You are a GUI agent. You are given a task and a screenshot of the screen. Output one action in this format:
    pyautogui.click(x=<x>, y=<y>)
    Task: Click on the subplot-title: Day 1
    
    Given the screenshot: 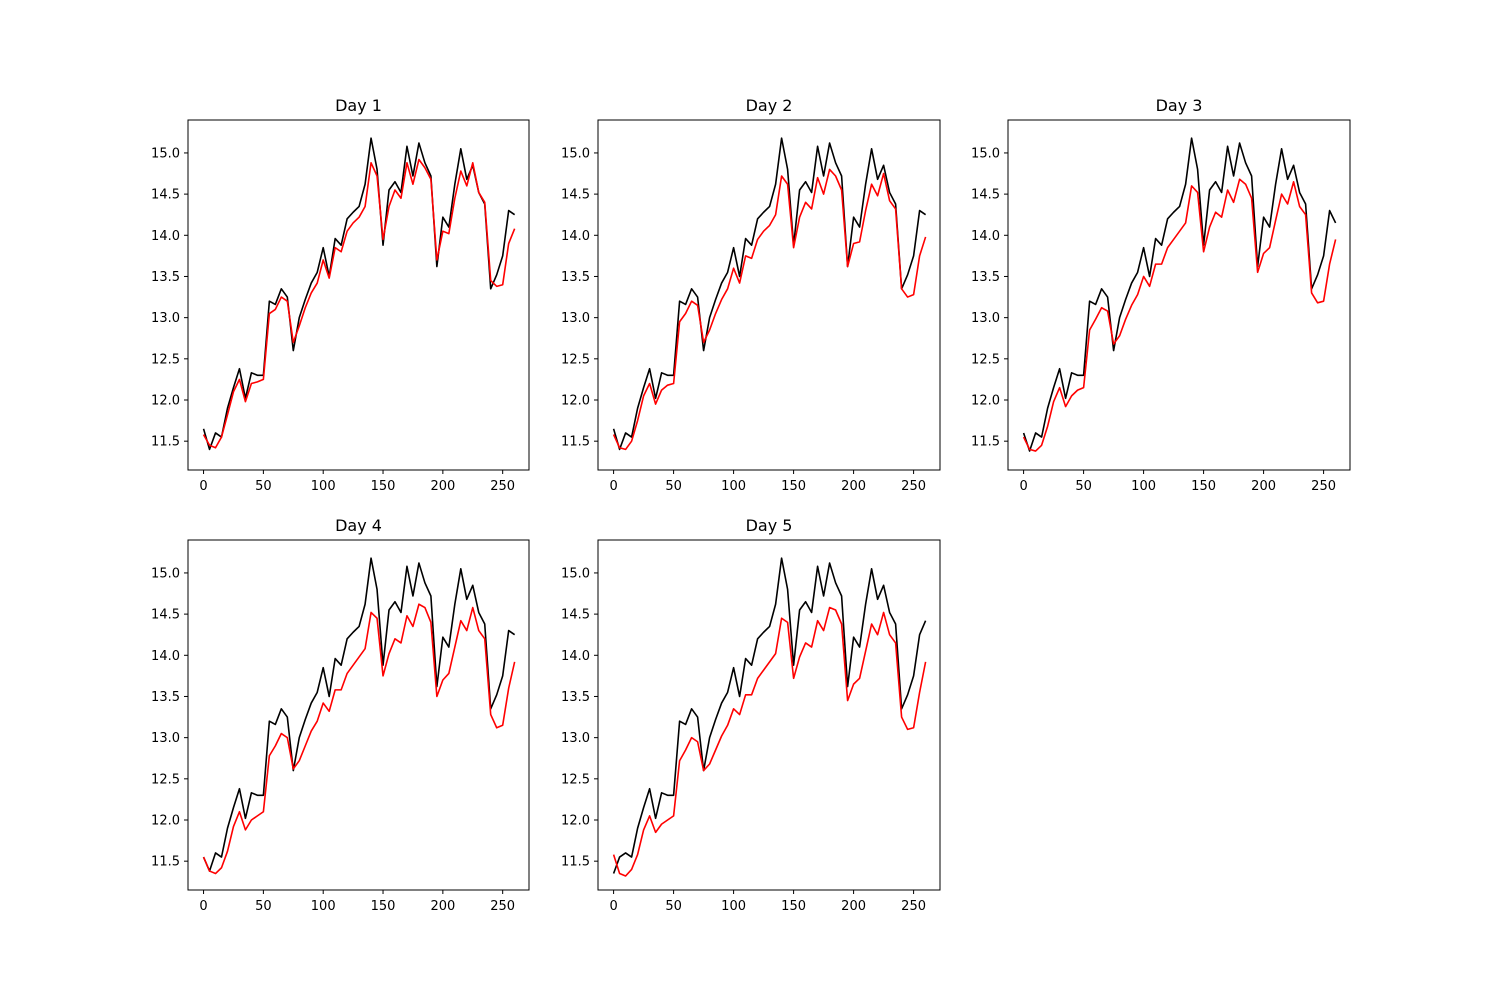 What is the action you would take?
    pyautogui.click(x=358, y=105)
    